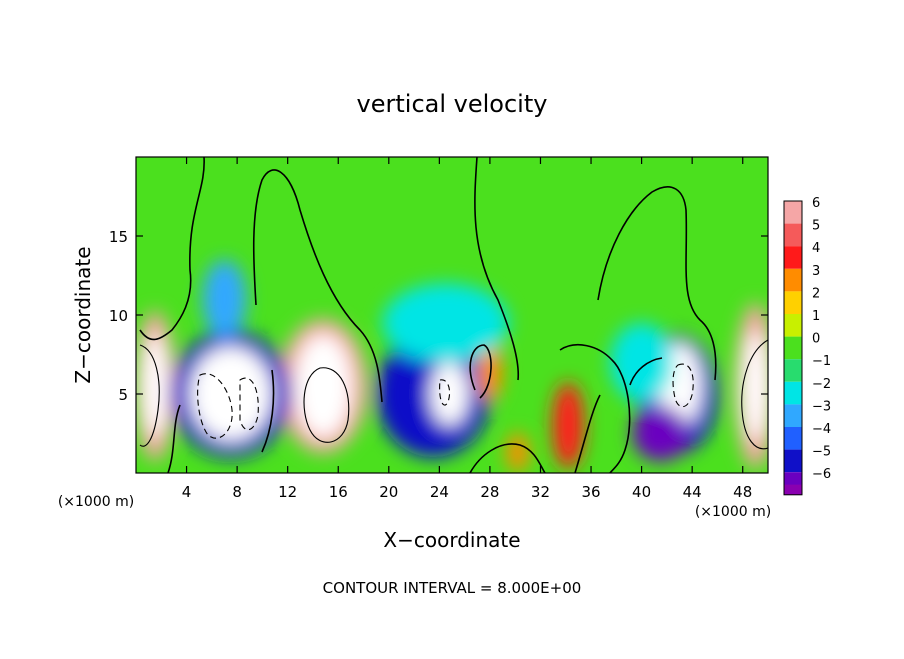 This screenshot has height=659, width=904. Describe the element at coordinates (816, 316) in the screenshot. I see `colorbar-label: 1` at that location.